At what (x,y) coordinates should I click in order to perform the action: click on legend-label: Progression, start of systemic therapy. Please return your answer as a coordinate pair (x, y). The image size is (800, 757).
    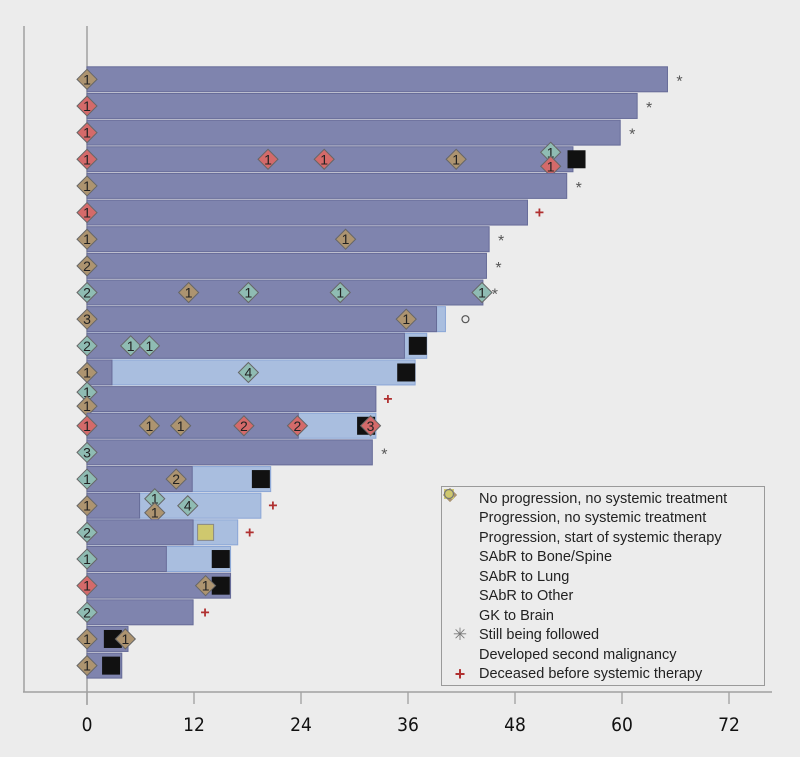
    Looking at the image, I should click on (600, 537).